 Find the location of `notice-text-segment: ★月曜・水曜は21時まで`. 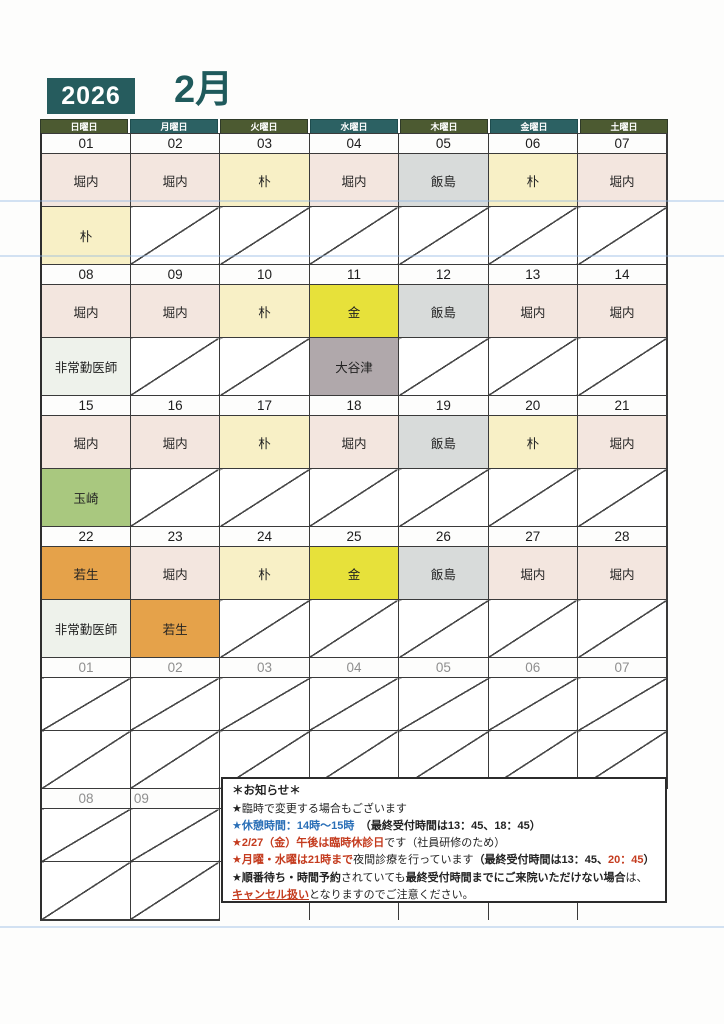

notice-text-segment: ★月曜・水曜は21時まで is located at coordinates (293, 860).